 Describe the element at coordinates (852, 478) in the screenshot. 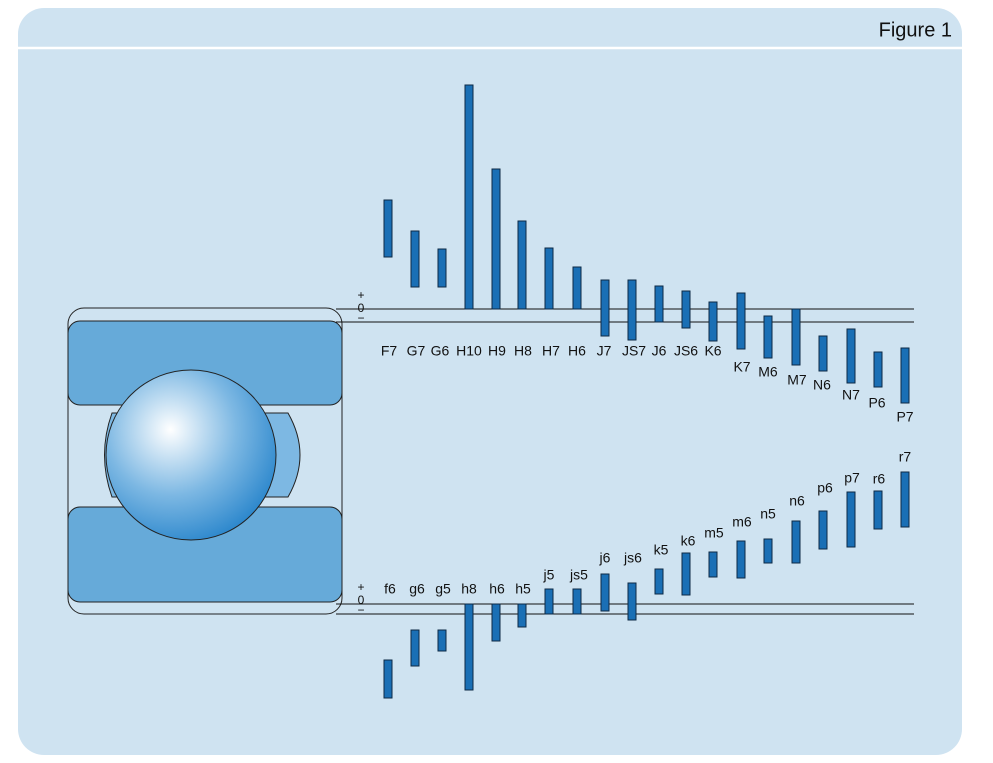

I see `tolerance-label: p7` at that location.